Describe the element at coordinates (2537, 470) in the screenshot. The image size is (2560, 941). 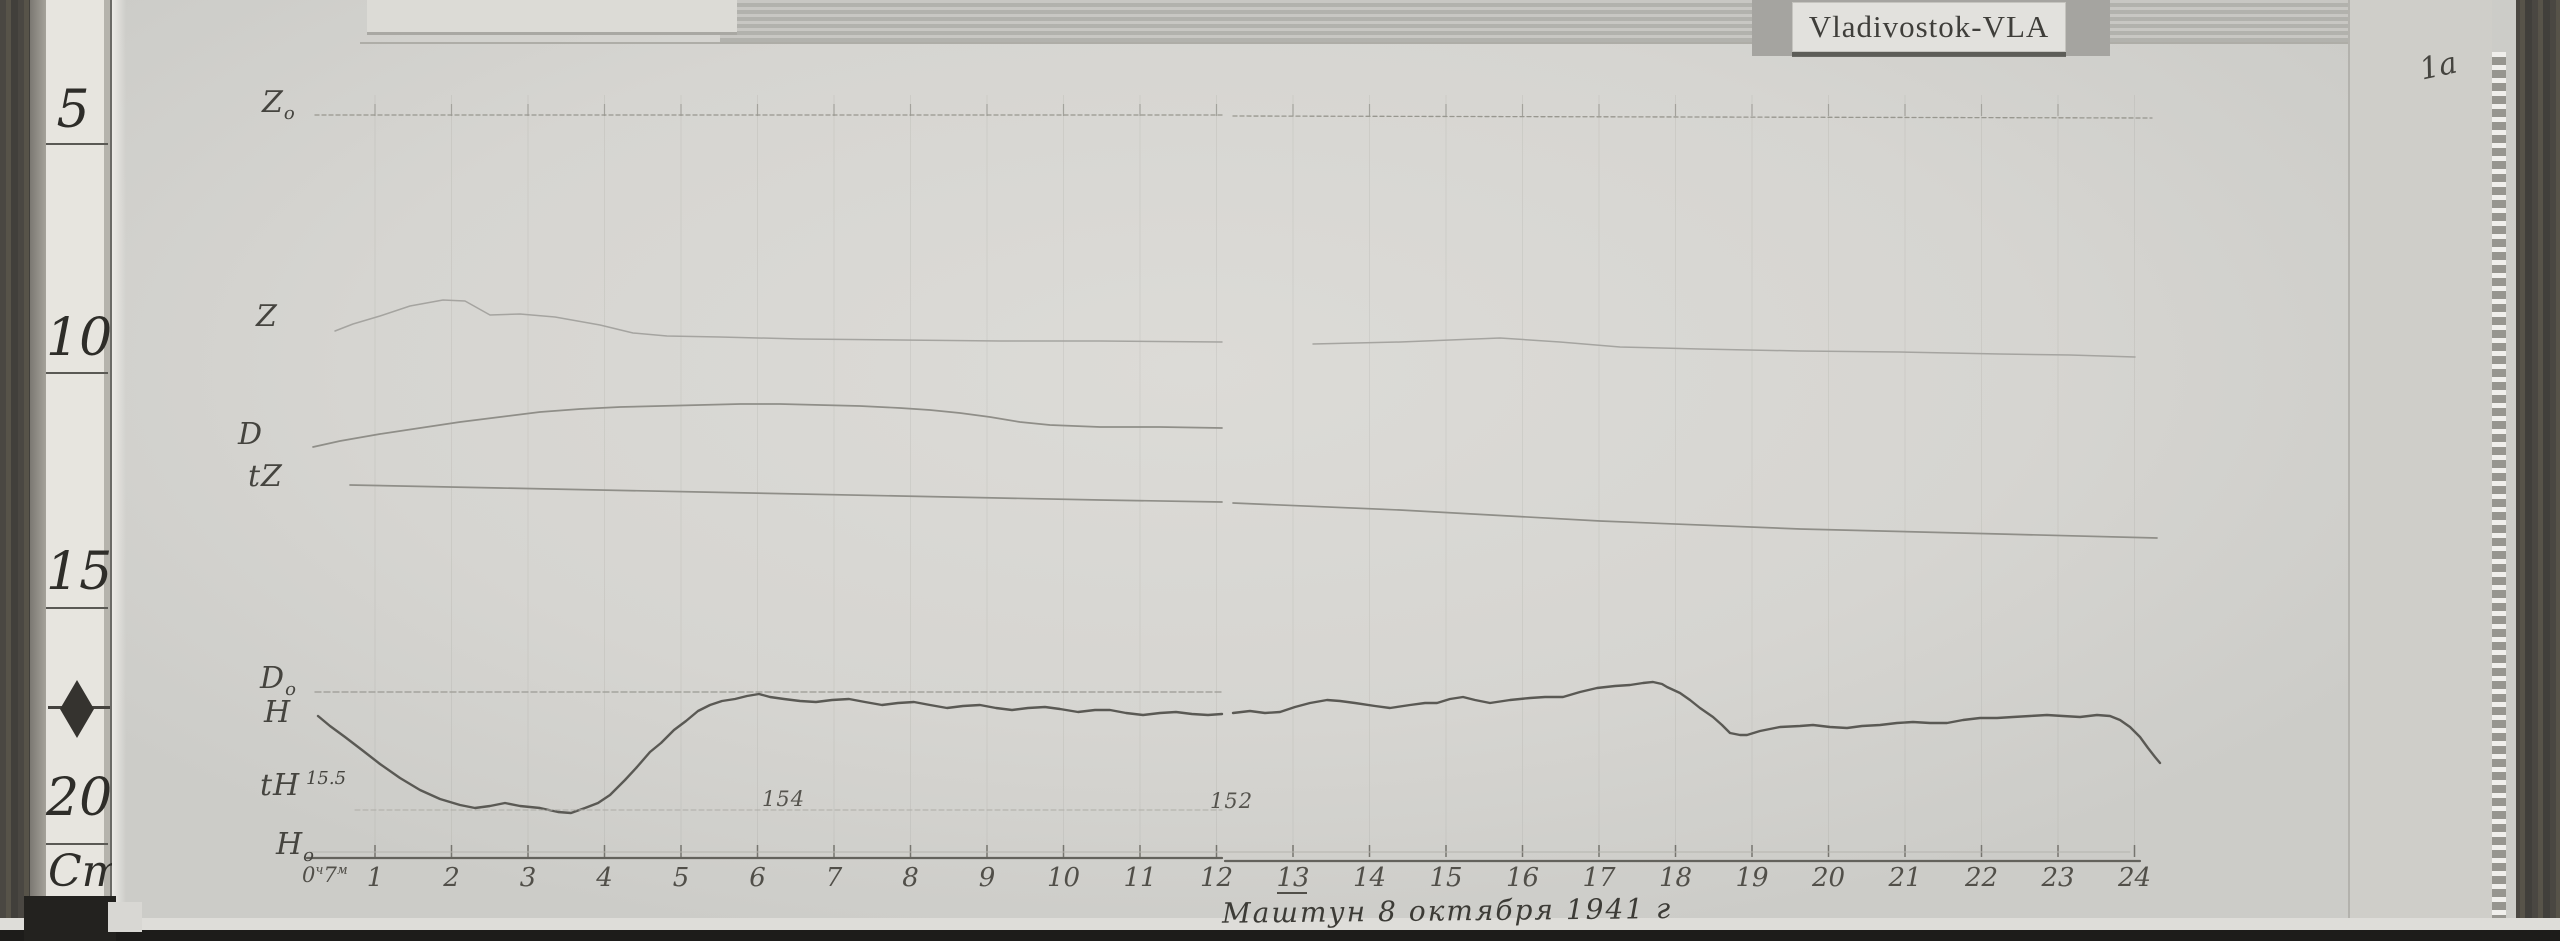
I see `table-wood-right` at that location.